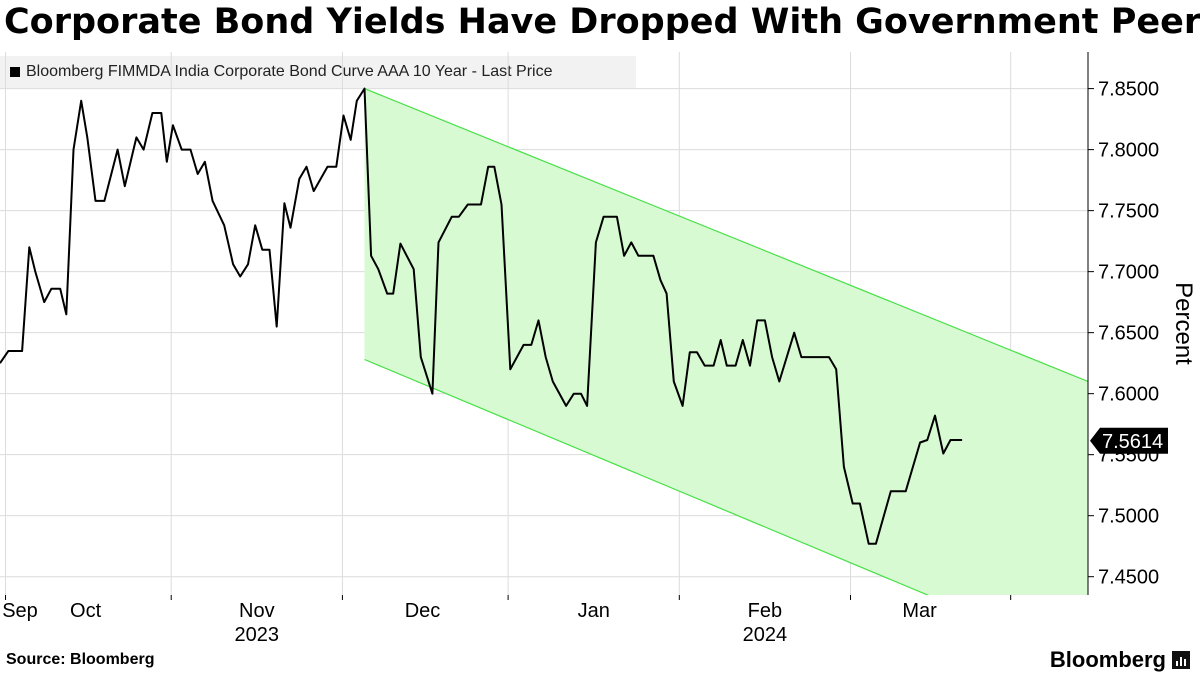  What do you see at coordinates (15, 72) in the screenshot?
I see `legend-swatch` at bounding box center [15, 72].